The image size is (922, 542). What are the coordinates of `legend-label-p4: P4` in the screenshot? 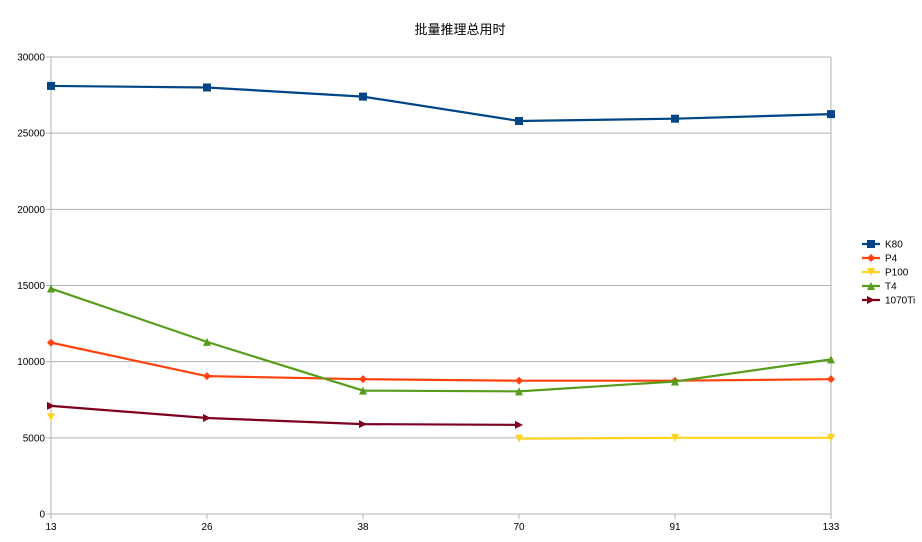 It's located at (891, 259).